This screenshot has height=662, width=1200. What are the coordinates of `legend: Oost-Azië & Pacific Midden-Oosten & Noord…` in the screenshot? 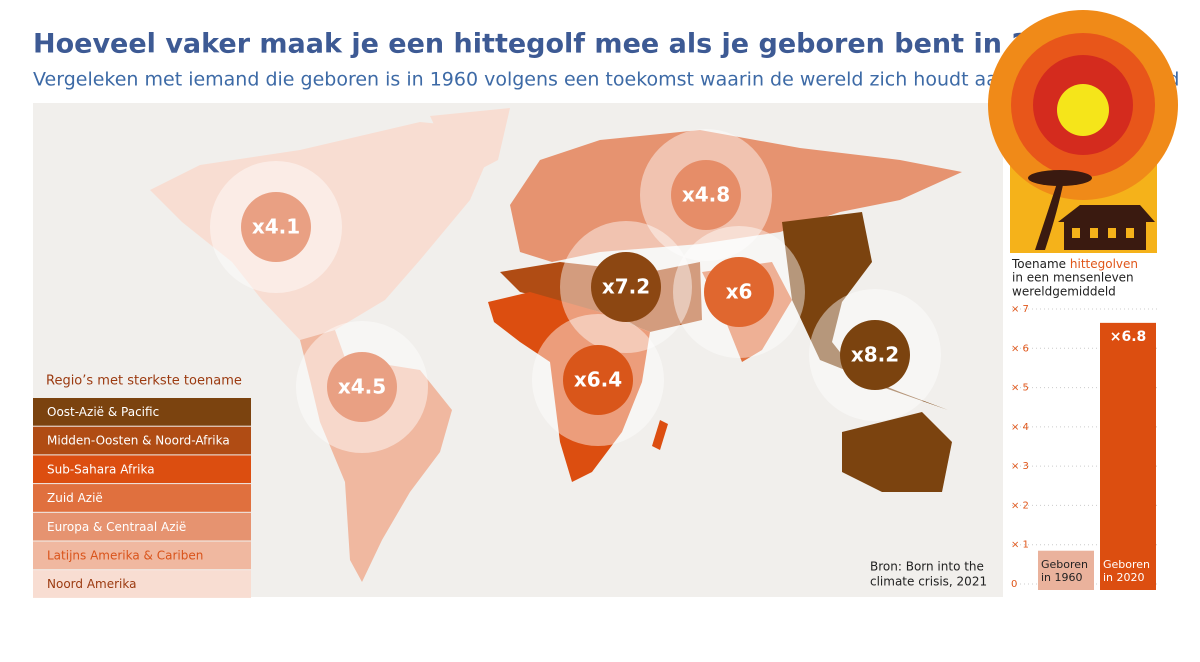 It's located at (142, 498).